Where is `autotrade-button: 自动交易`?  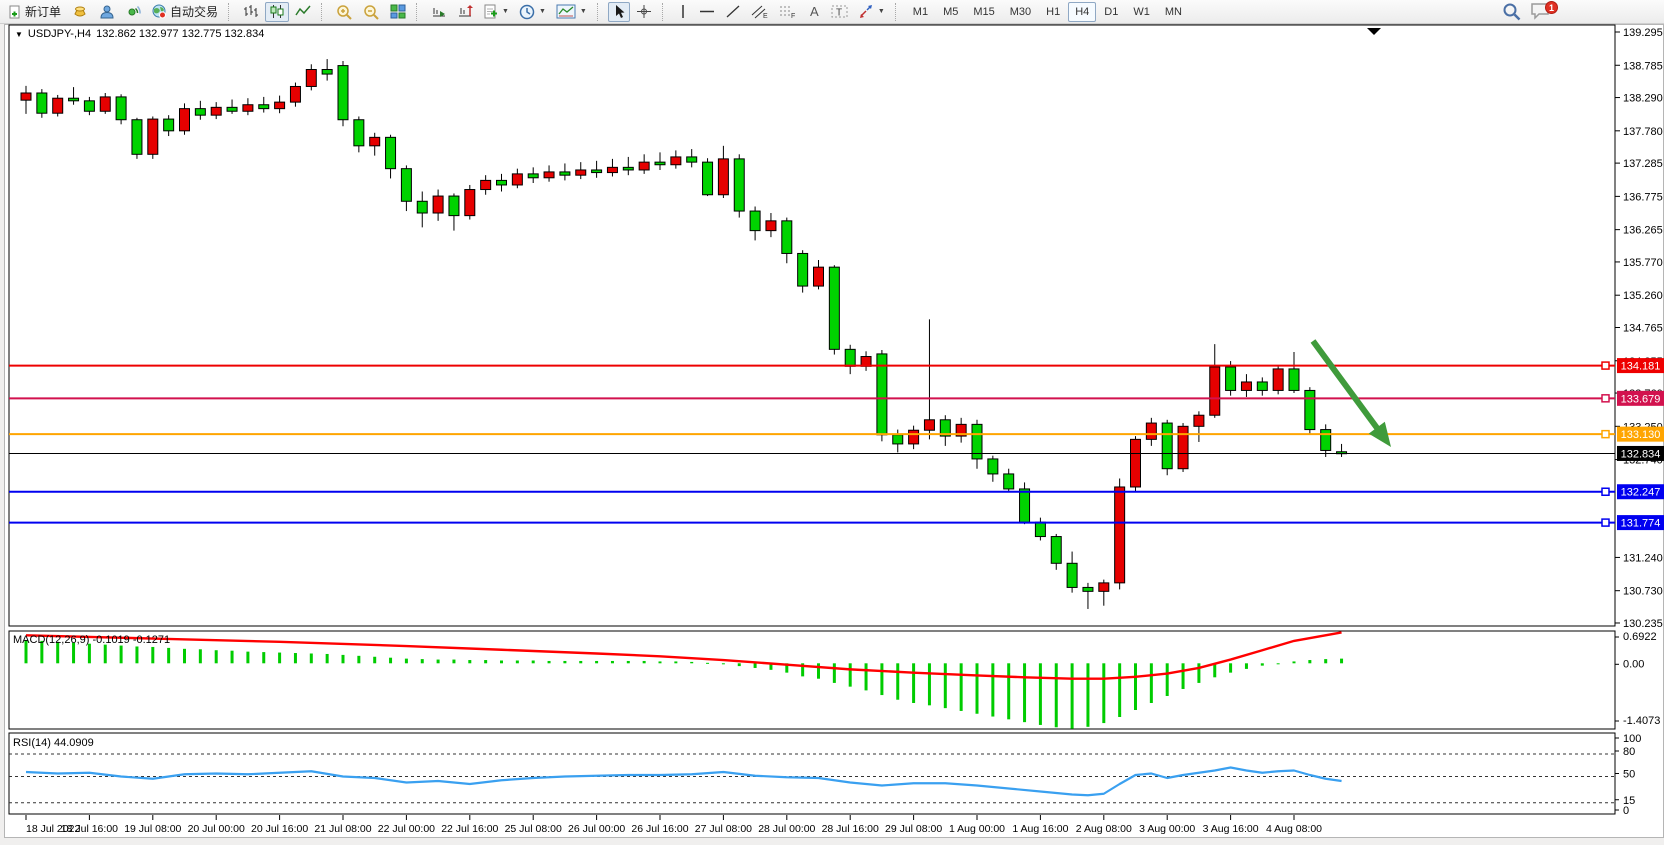
autotrade-button: 自动交易 is located at coordinates (184, 12).